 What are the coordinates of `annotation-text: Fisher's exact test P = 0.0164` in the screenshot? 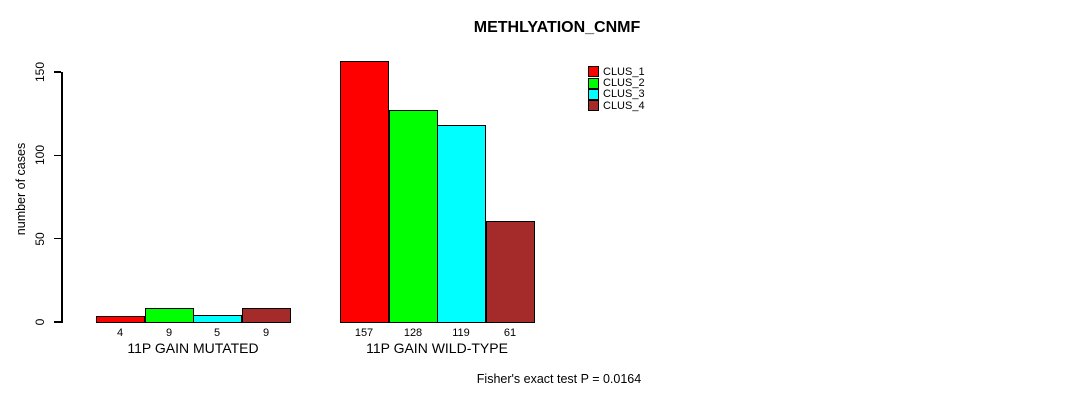 It's located at (559, 379).